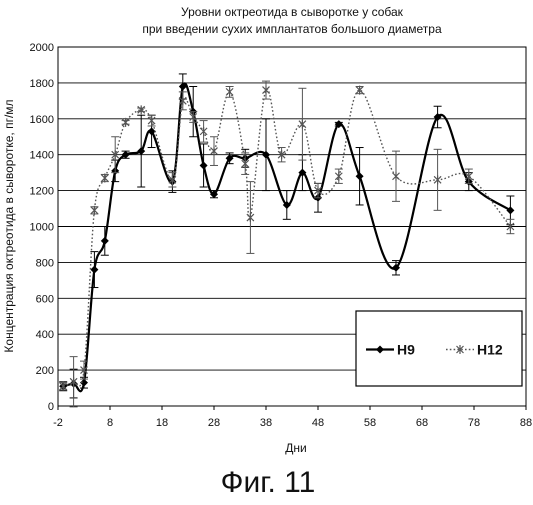 Image resolution: width=533 pixels, height=505 pixels. I want to click on x-axis-ticks: -2 8 18 28 38 48 58 68 78 88, so click(292, 417).